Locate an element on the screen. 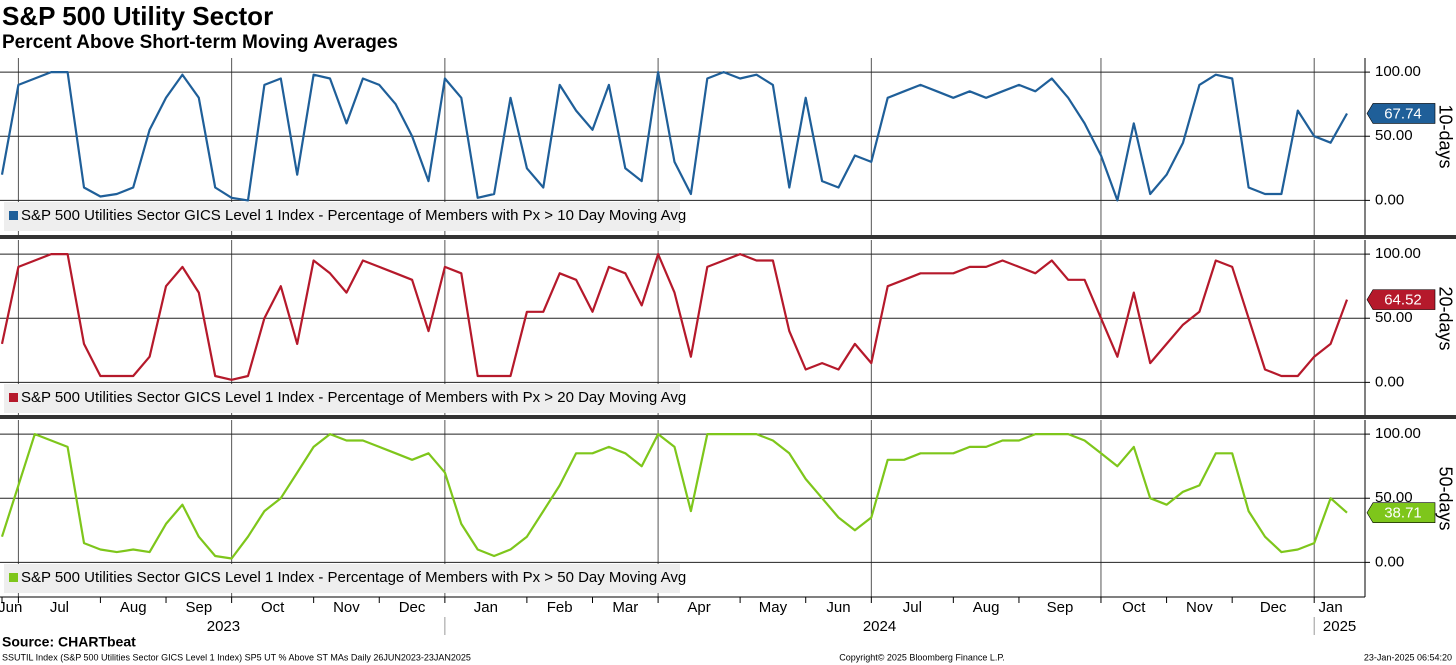 The height and width of the screenshot is (665, 1456). year-label: 2024 is located at coordinates (879, 626).